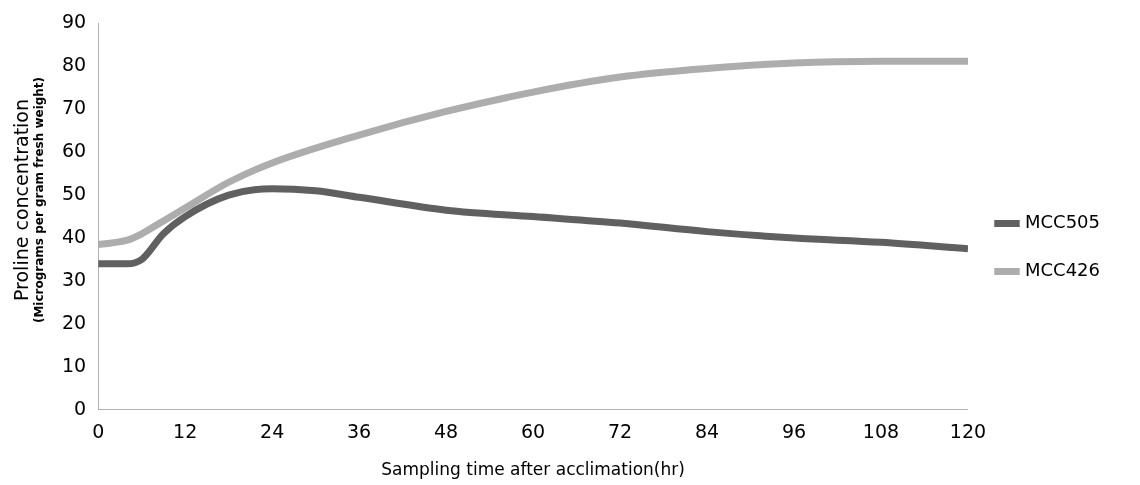 Image resolution: width=1140 pixels, height=485 pixels. I want to click on y-tick-label: 60, so click(74, 150).